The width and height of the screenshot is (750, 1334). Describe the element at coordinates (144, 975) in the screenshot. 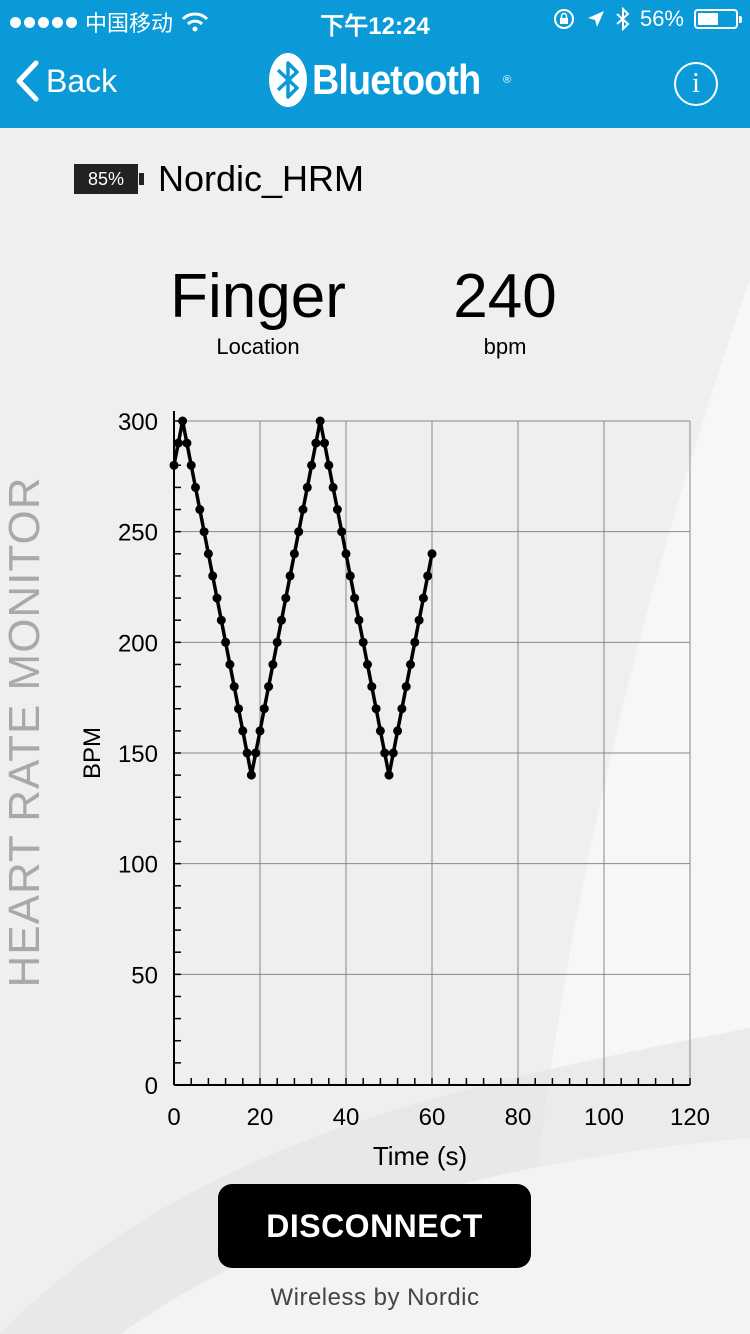

I see `y-tick-label: 50` at that location.